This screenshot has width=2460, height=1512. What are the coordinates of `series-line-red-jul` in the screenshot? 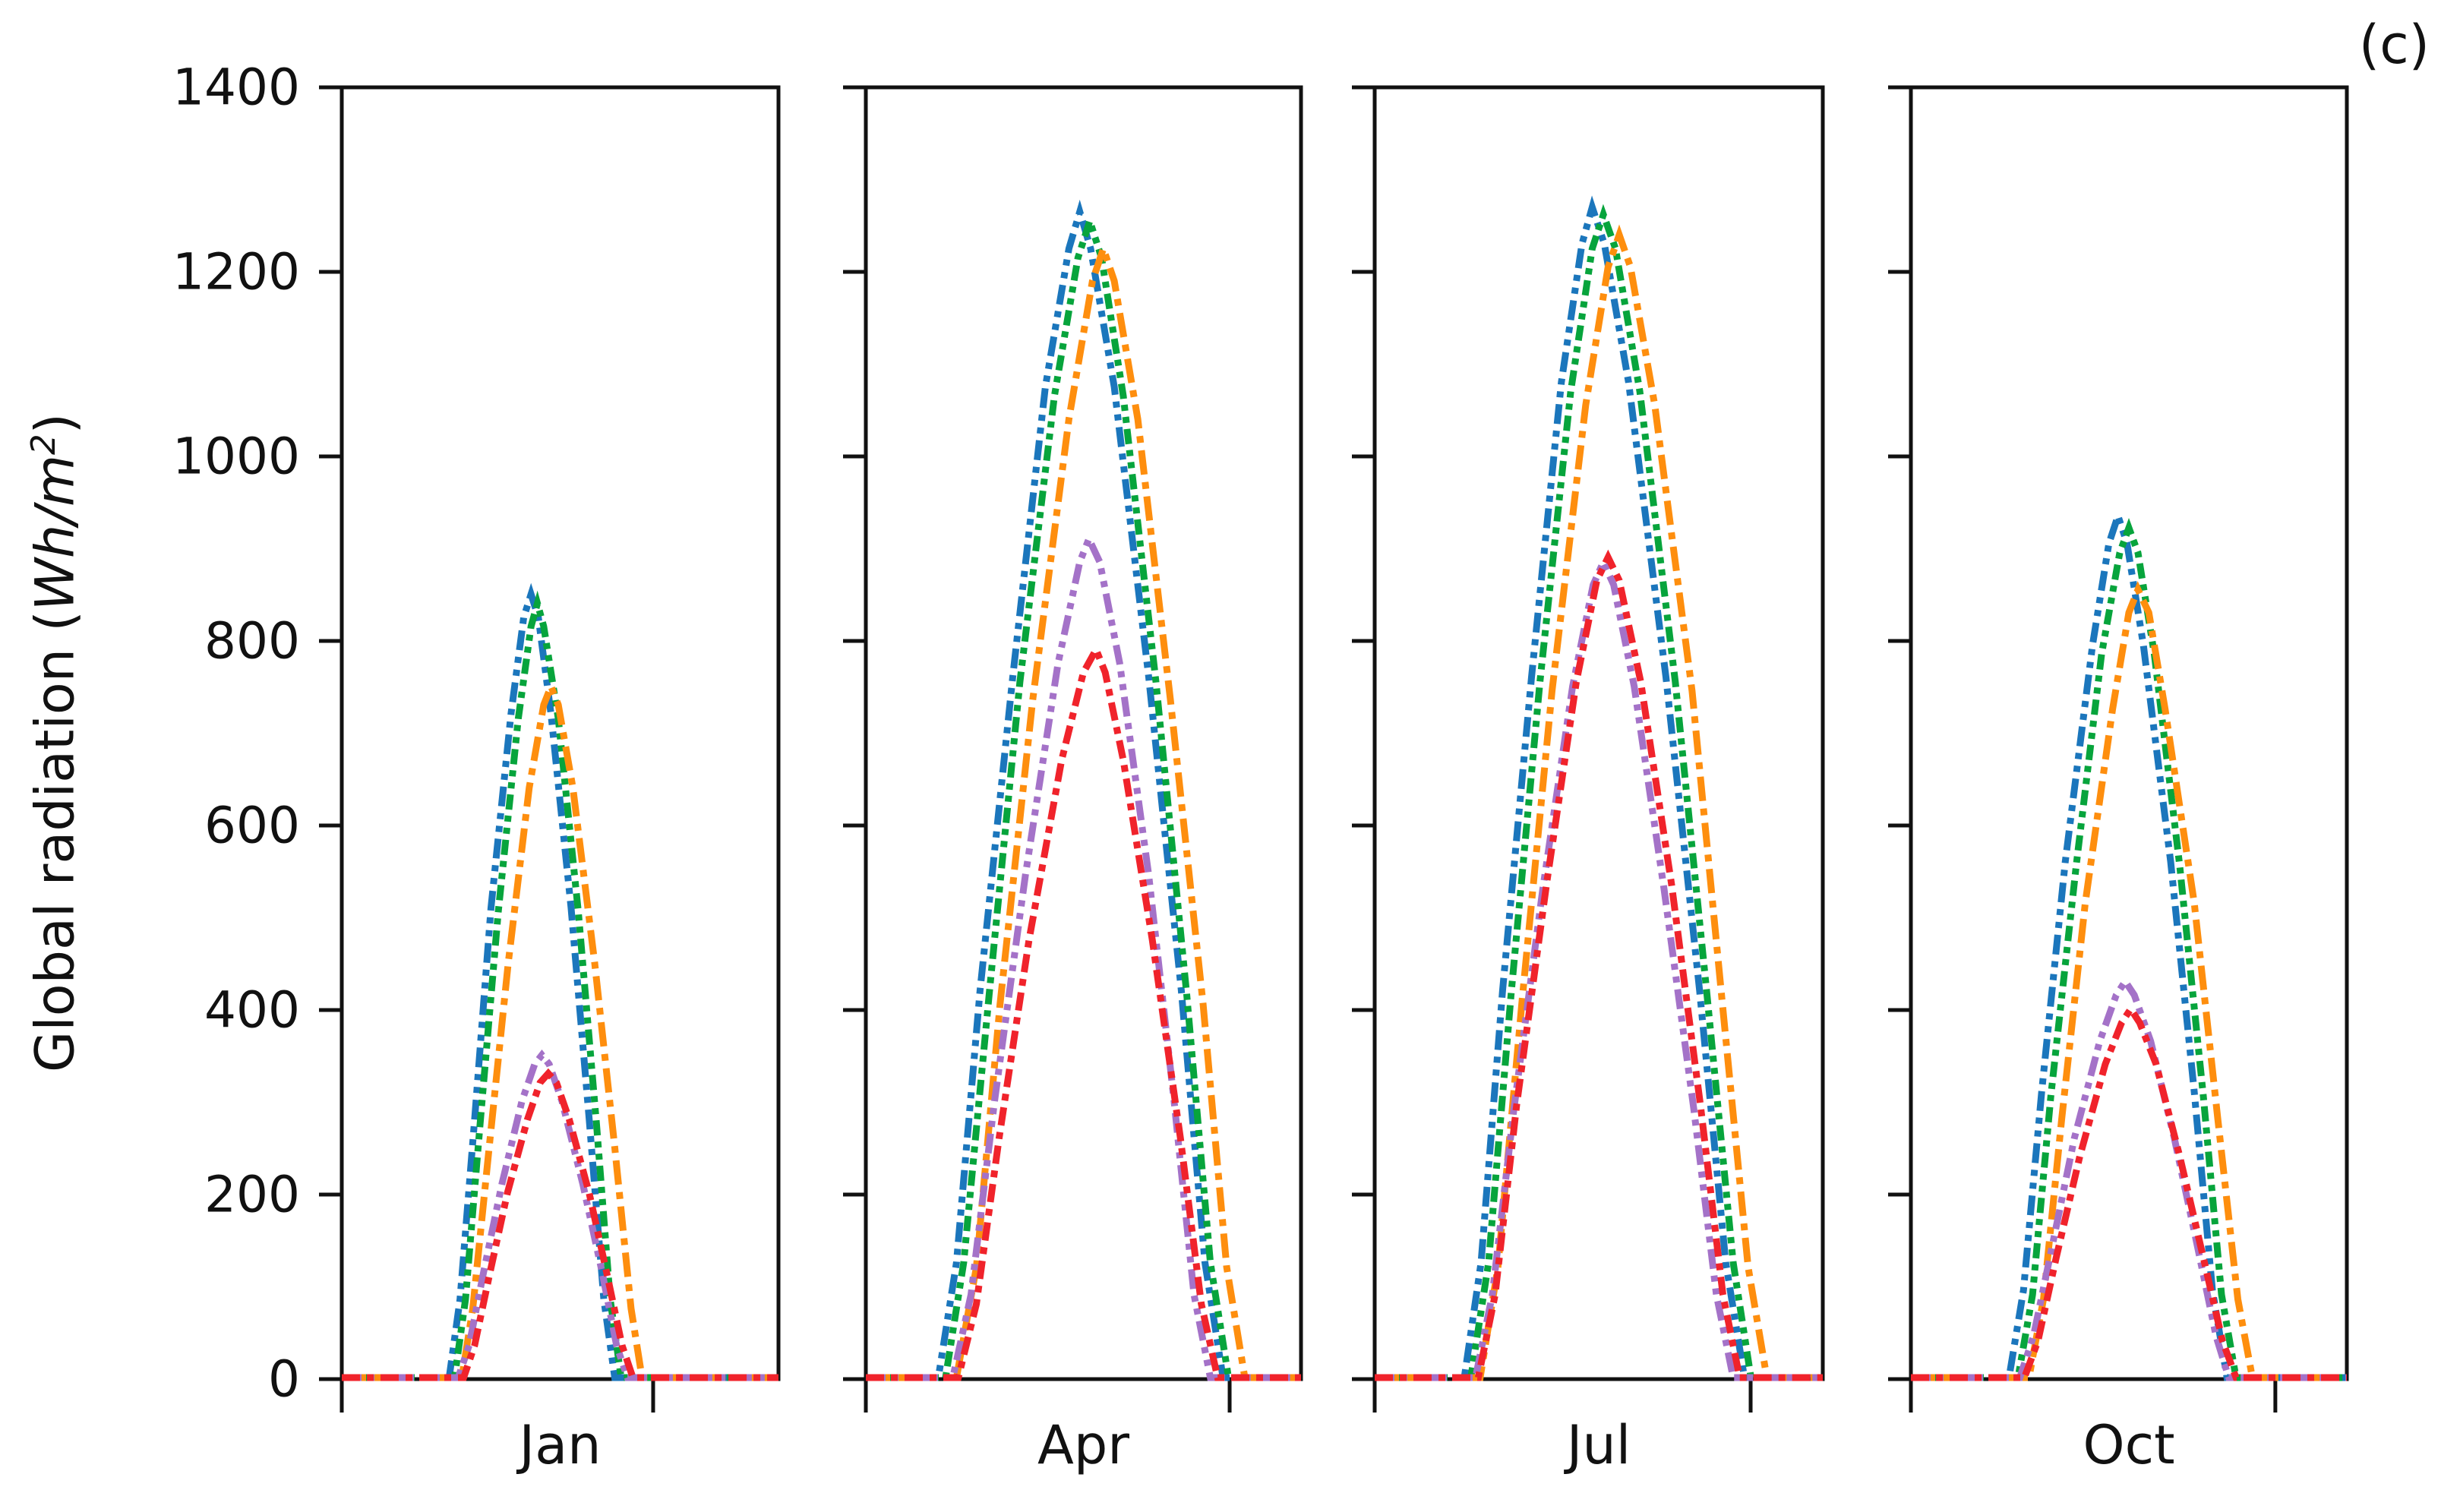 It's located at (1599, 965).